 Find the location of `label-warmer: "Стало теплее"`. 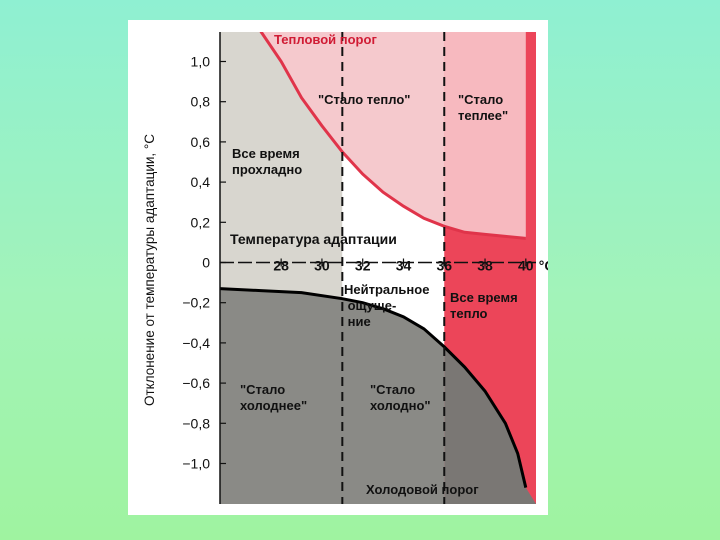

label-warmer: "Стало теплее" is located at coordinates (483, 107).